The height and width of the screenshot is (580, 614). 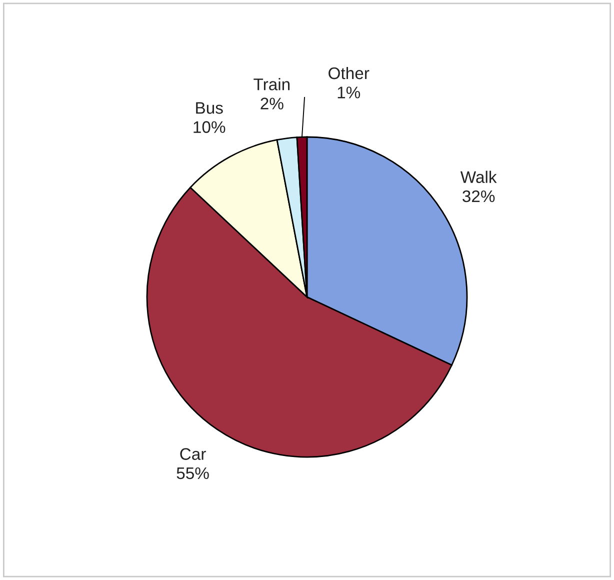 I want to click on data-label: 55%, so click(x=192, y=473).